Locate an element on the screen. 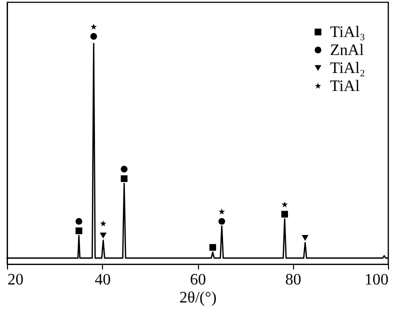 The width and height of the screenshot is (400, 309). legend-label: ZnAl is located at coordinates (347, 50).